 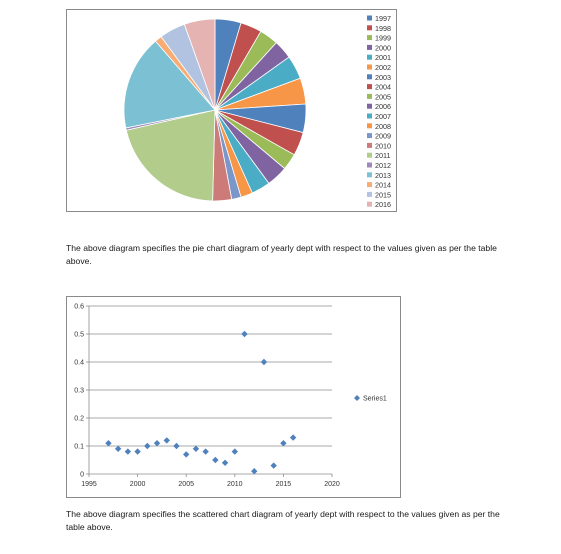 What do you see at coordinates (369, 165) in the screenshot?
I see `legend-swatch-2012` at bounding box center [369, 165].